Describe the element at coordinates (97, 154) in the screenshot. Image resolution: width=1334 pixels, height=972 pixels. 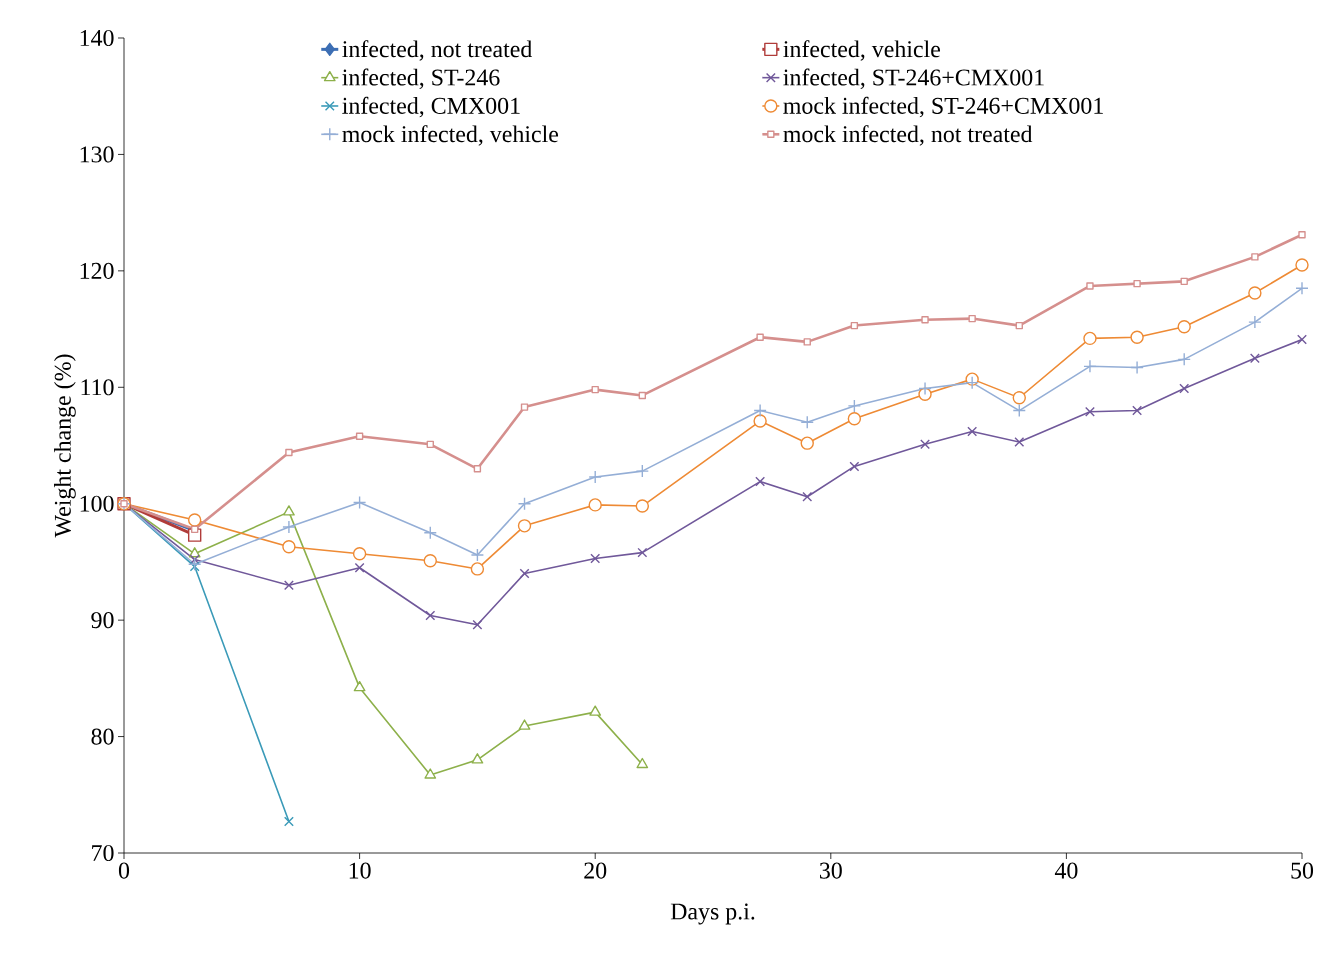
I see `y-tick-label: 130` at that location.